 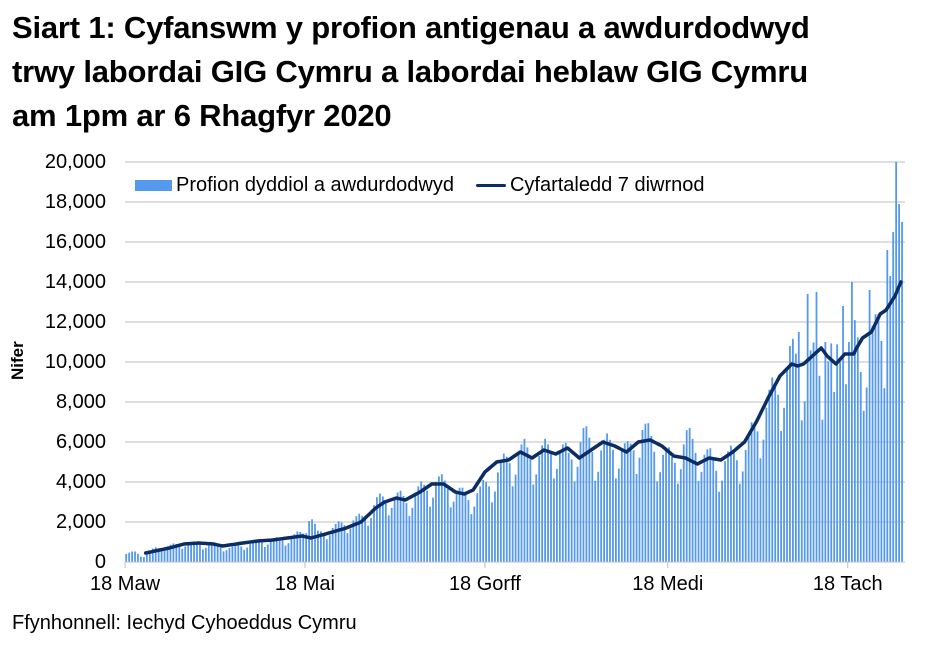 I want to click on x-tick-label: 18 Mai, so click(x=304, y=584).